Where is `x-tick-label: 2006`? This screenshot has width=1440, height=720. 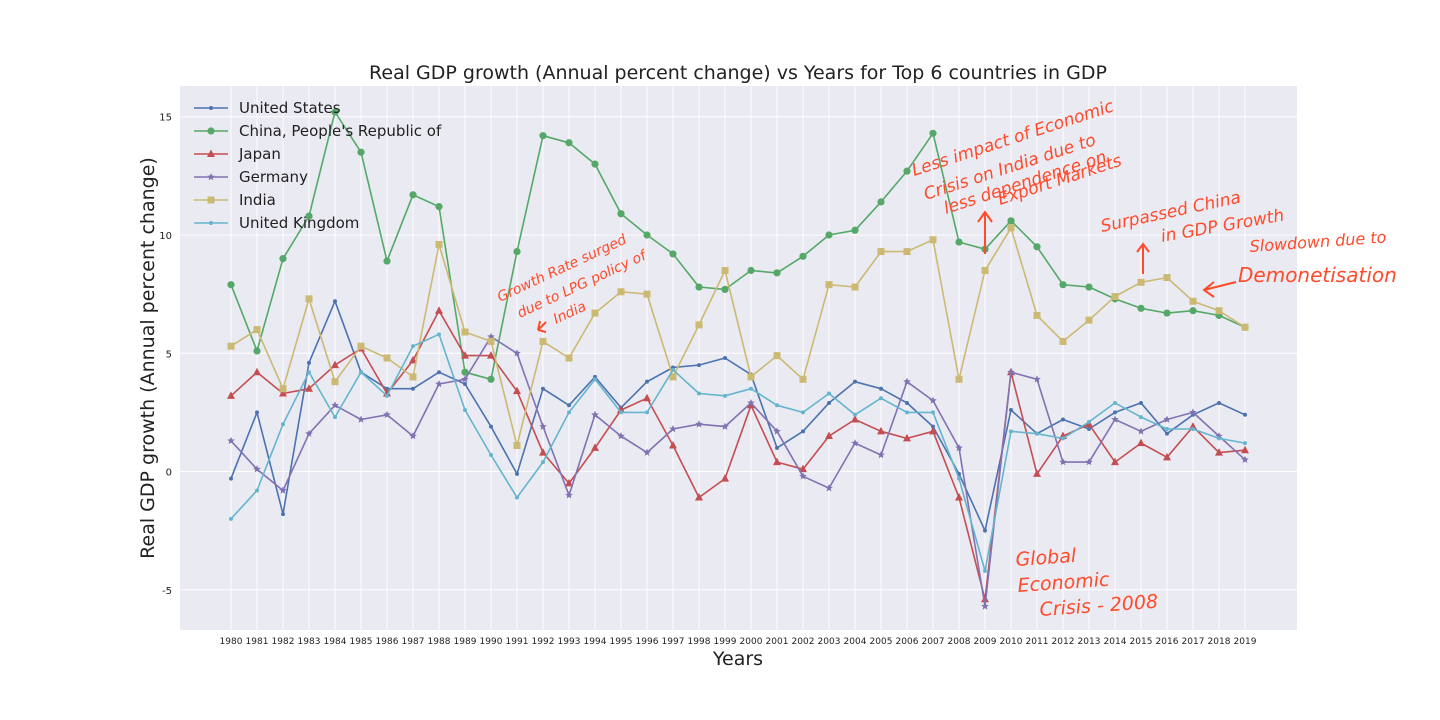 x-tick-label: 2006 is located at coordinates (907, 642).